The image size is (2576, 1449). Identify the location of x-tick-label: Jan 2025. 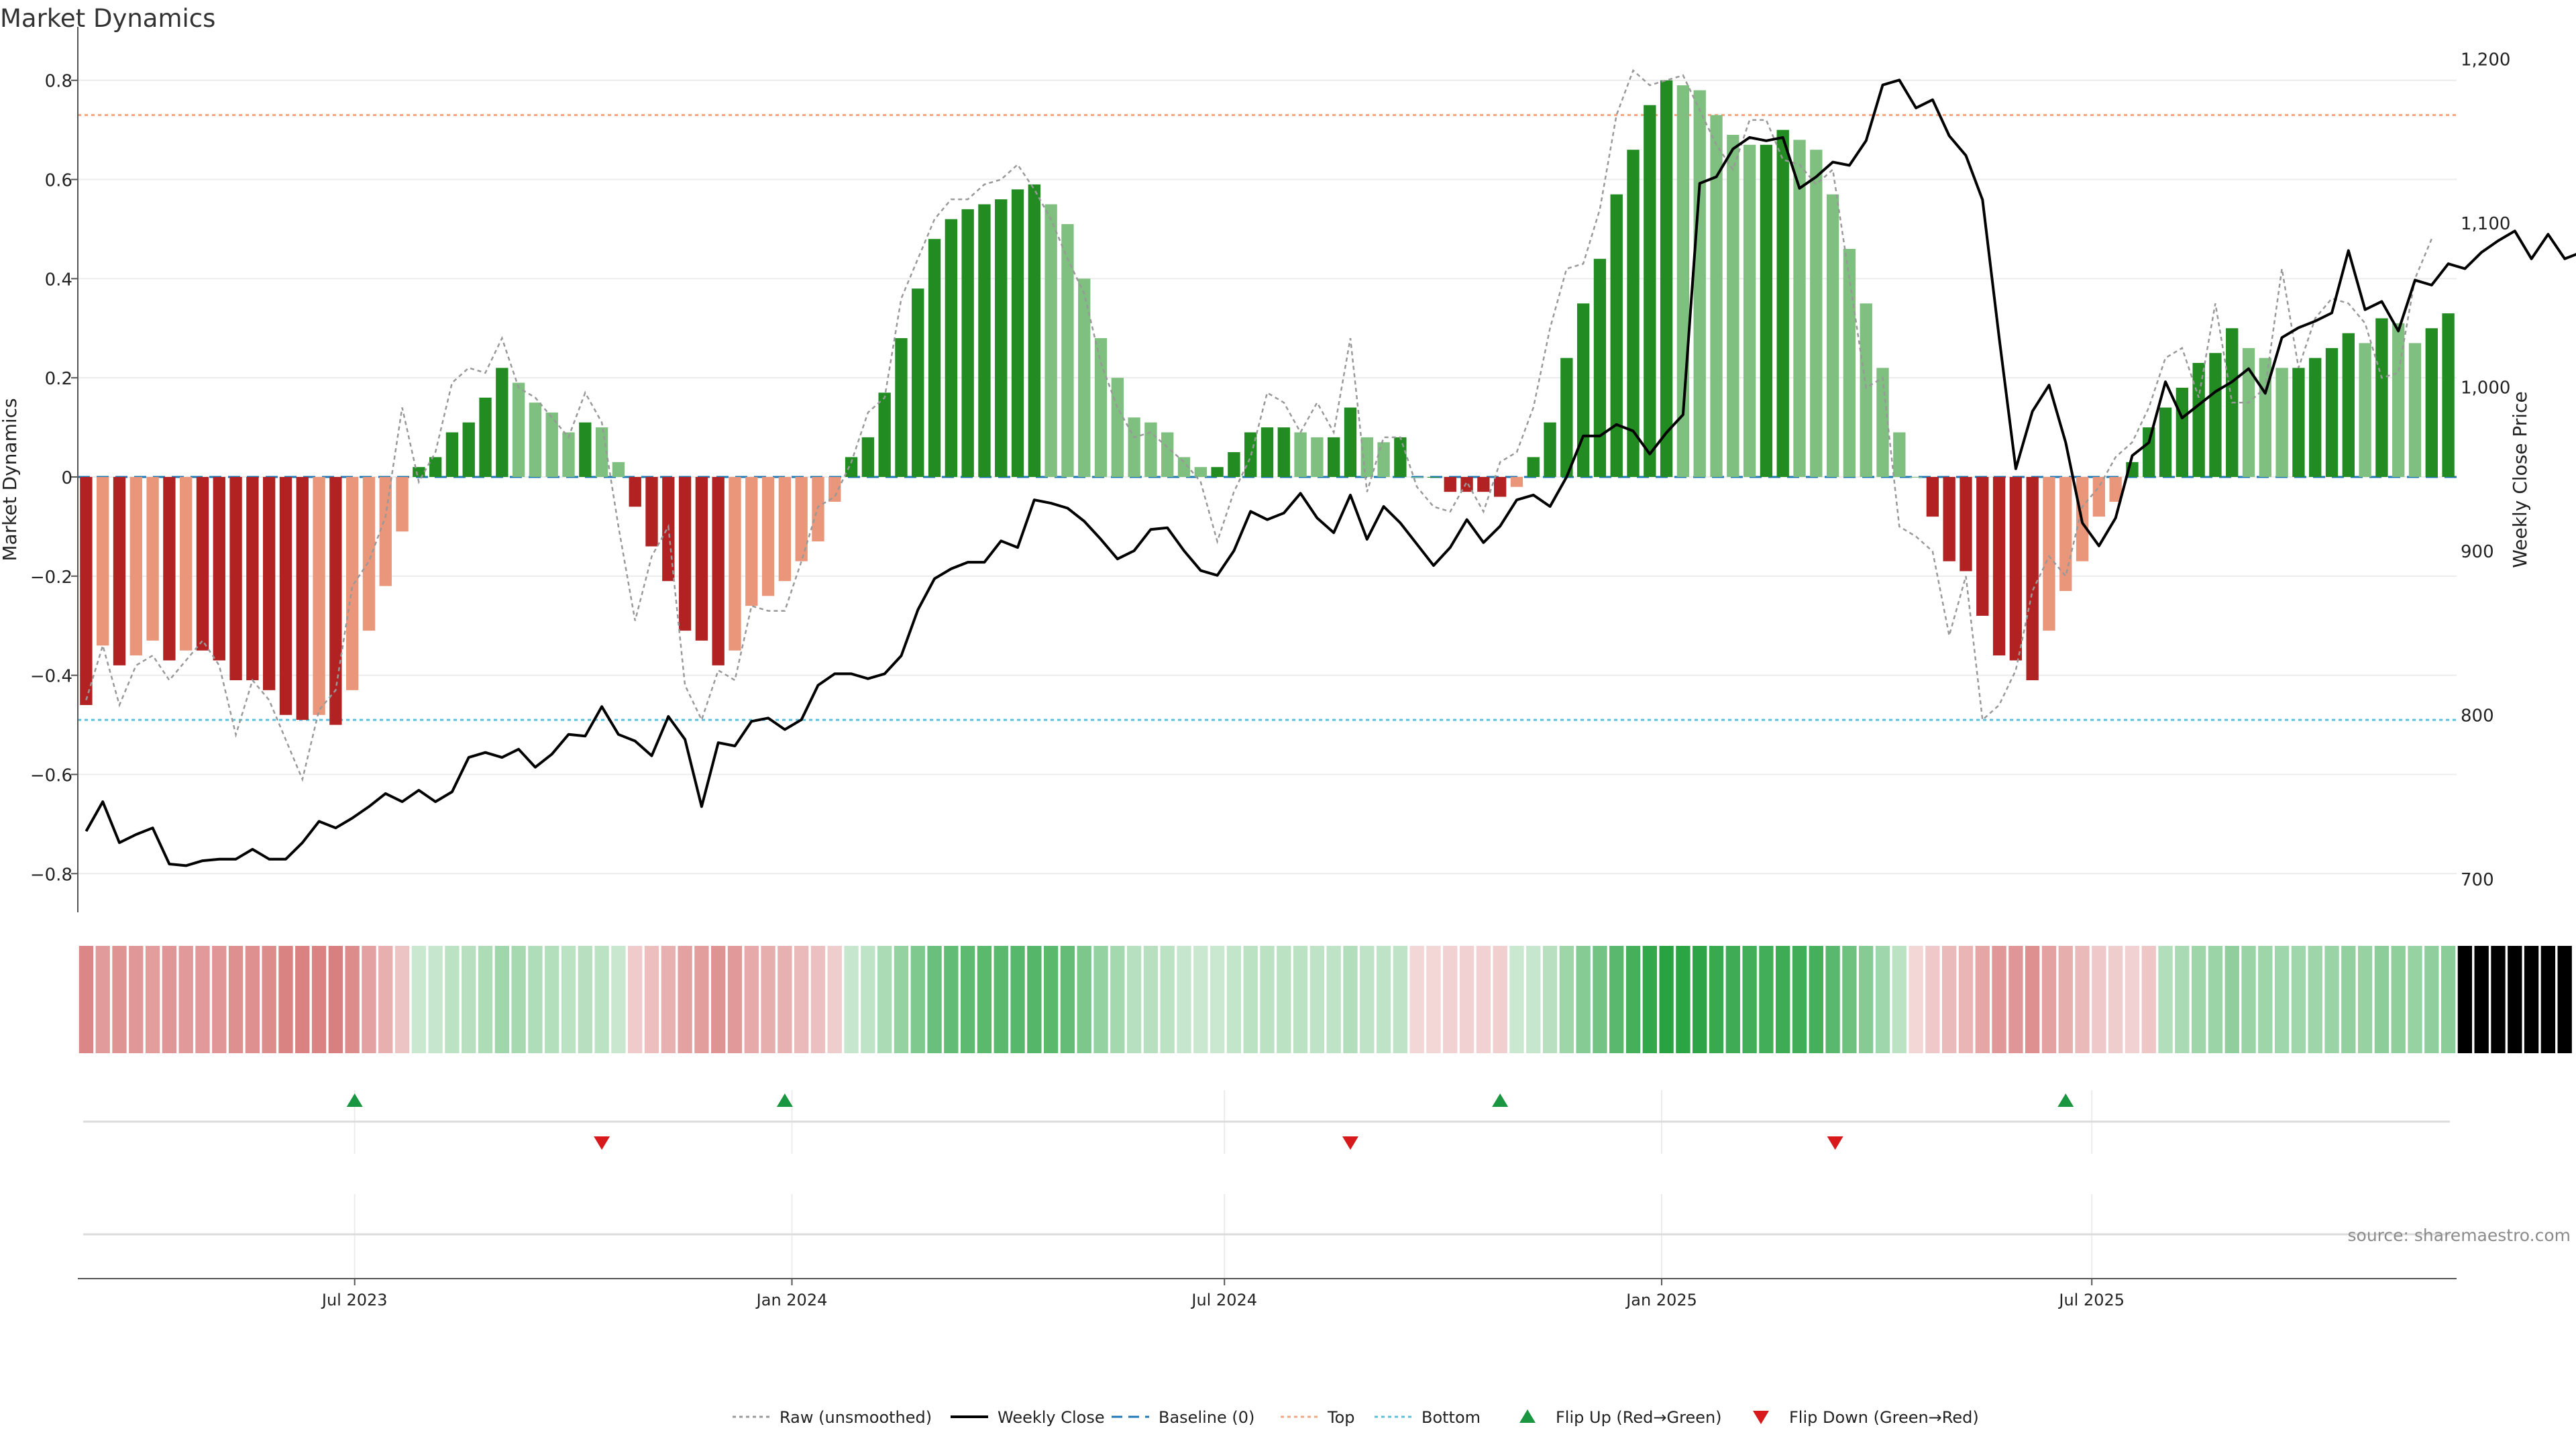
(1661, 1300).